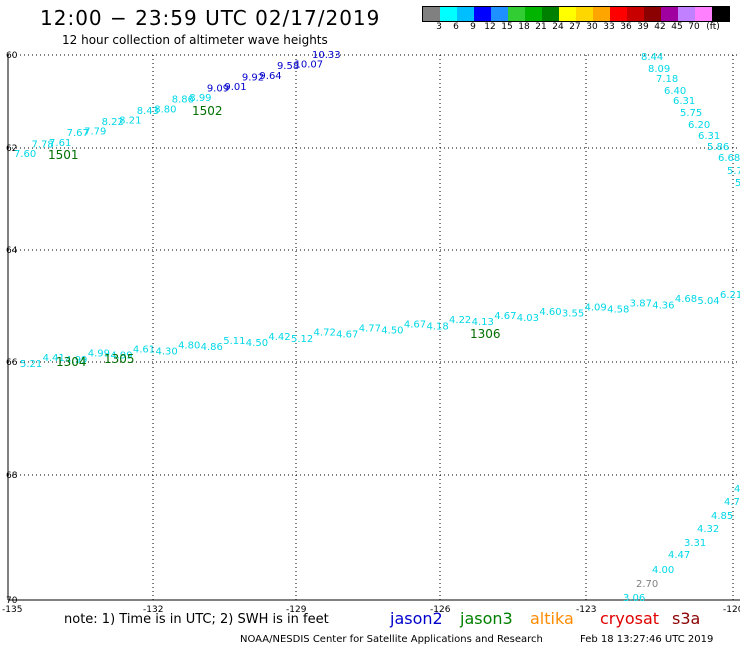 Image resolution: width=740 pixels, height=650 pixels. What do you see at coordinates (626, 27) in the screenshot?
I see `legend-tick-label: 36` at bounding box center [626, 27].